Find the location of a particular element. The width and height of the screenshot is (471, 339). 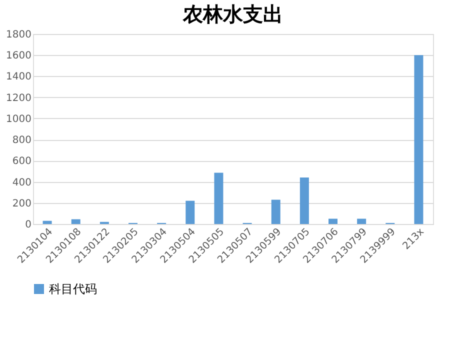

chart-title: 农林水支出 is located at coordinates (232, 15).